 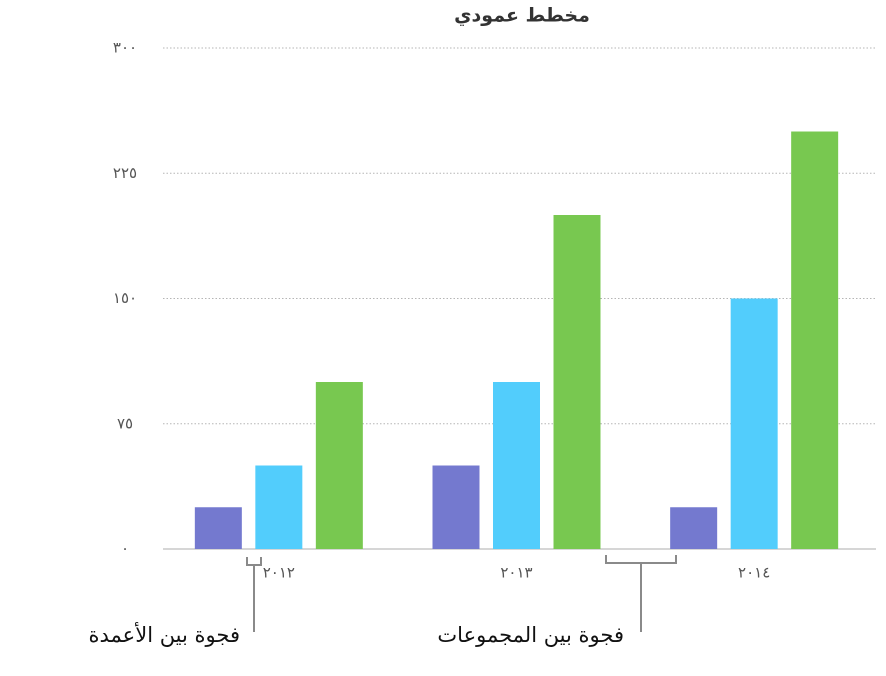 I want to click on group-gap-bracket, so click(x=641, y=593).